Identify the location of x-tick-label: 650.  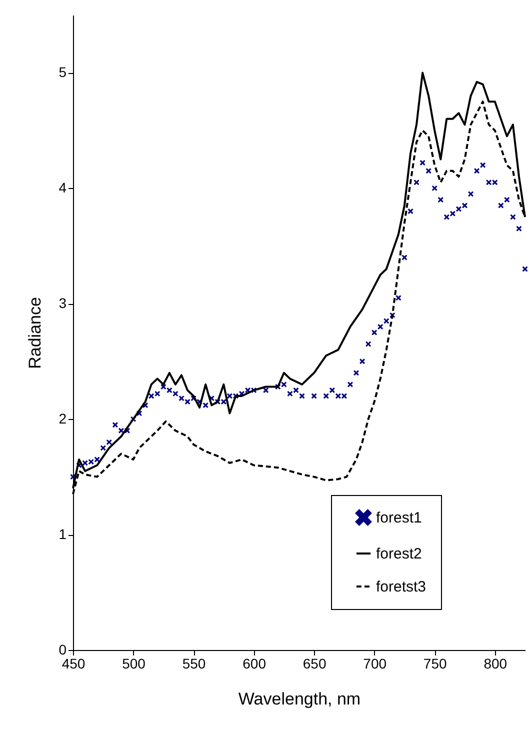
(314, 664).